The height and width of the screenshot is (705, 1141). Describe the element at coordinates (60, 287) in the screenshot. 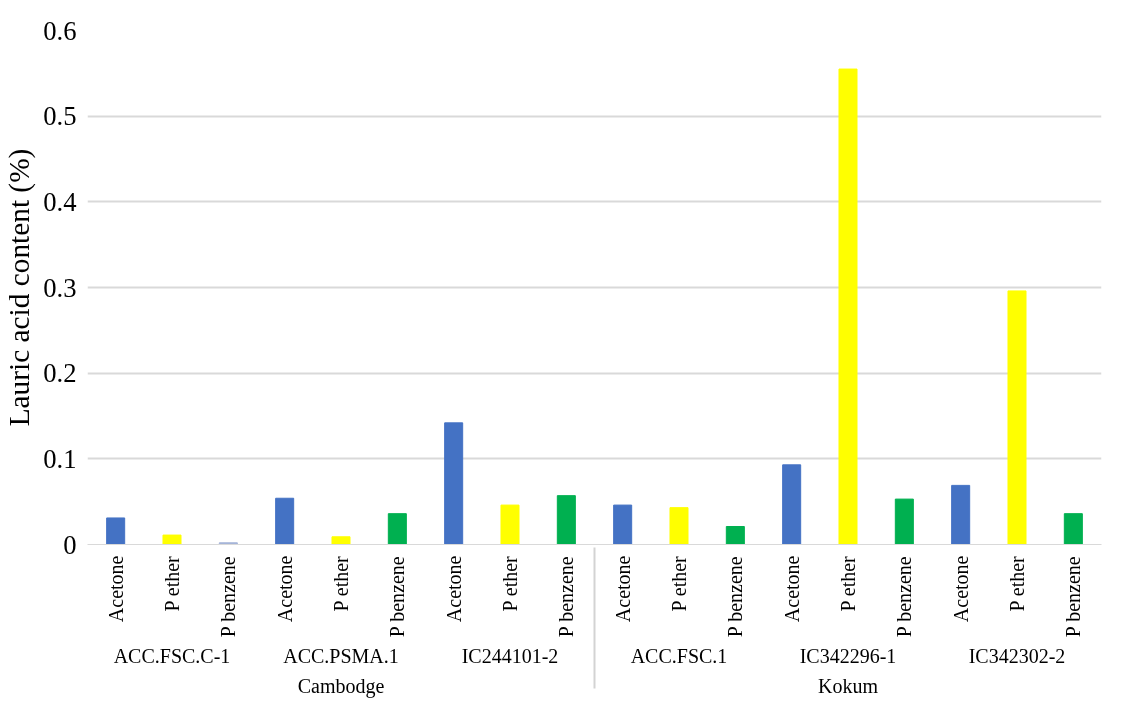

I see `y-tick-label: 0.3` at that location.